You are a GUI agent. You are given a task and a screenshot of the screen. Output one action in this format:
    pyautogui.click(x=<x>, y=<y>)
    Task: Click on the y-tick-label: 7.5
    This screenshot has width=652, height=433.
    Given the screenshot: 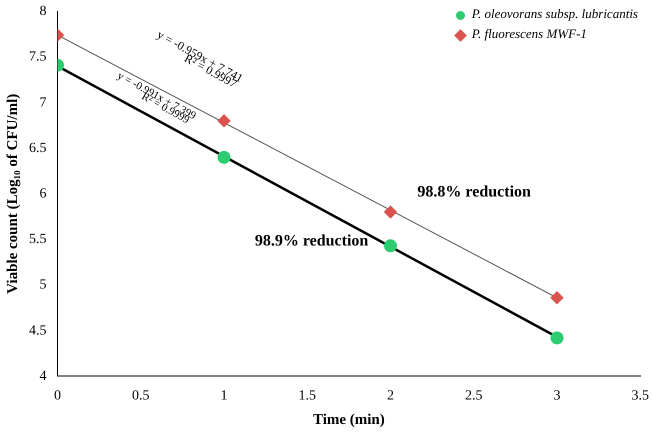 What is the action you would take?
    pyautogui.click(x=37, y=57)
    